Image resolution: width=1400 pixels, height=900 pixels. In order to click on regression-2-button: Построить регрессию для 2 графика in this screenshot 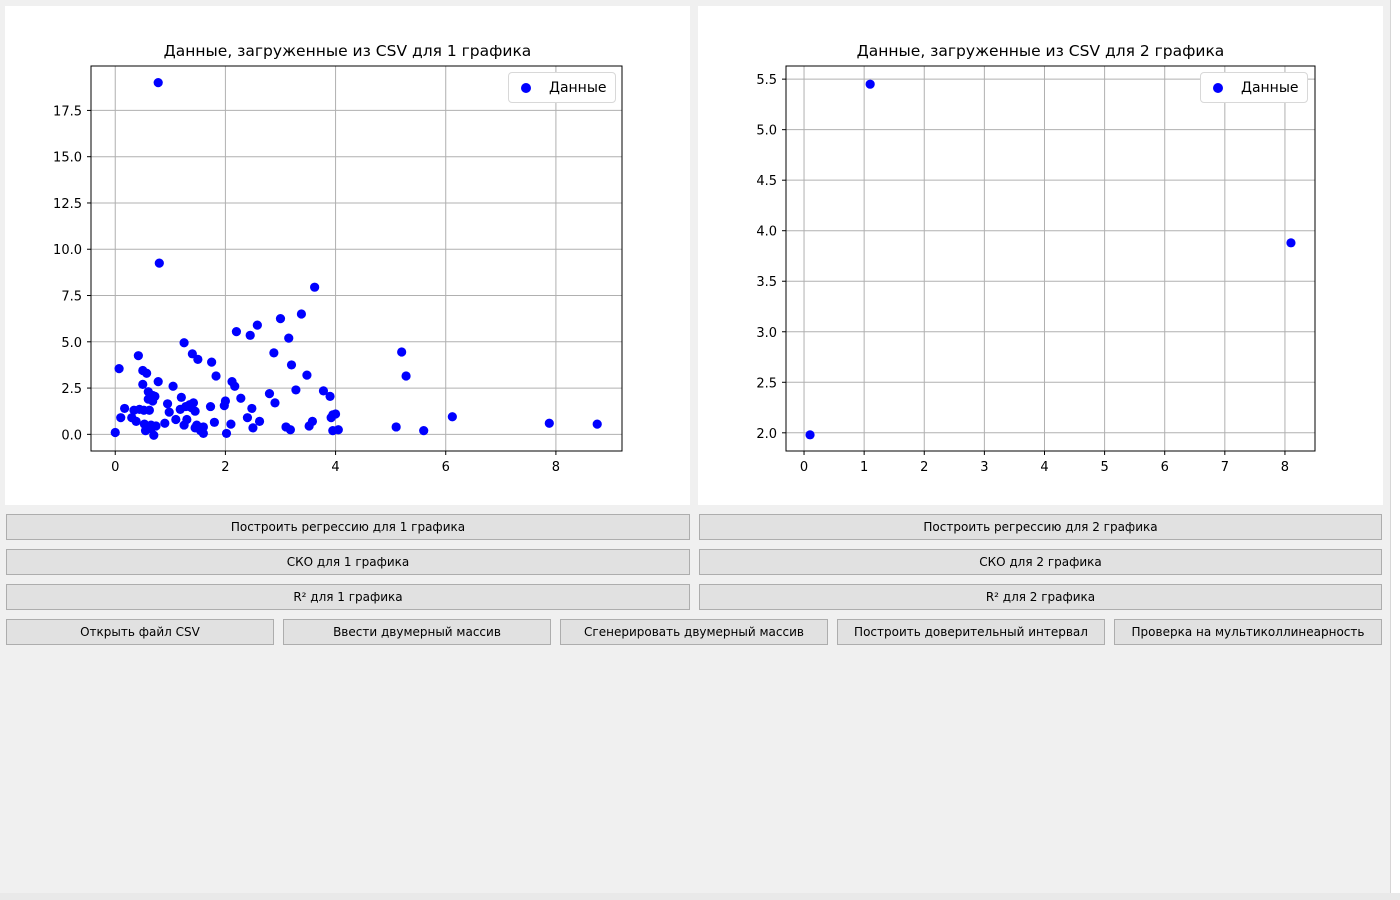, I will do `click(1040, 527)`.